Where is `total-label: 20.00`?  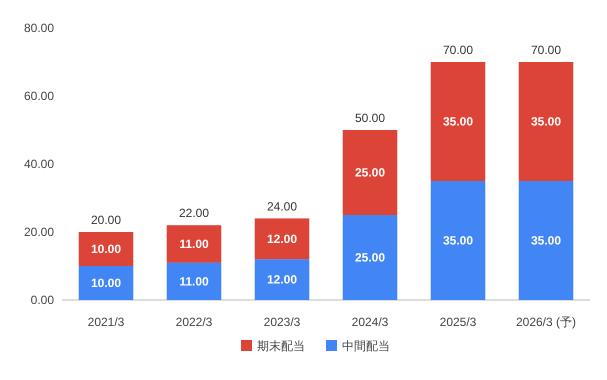
total-label: 20.00 is located at coordinates (106, 220).